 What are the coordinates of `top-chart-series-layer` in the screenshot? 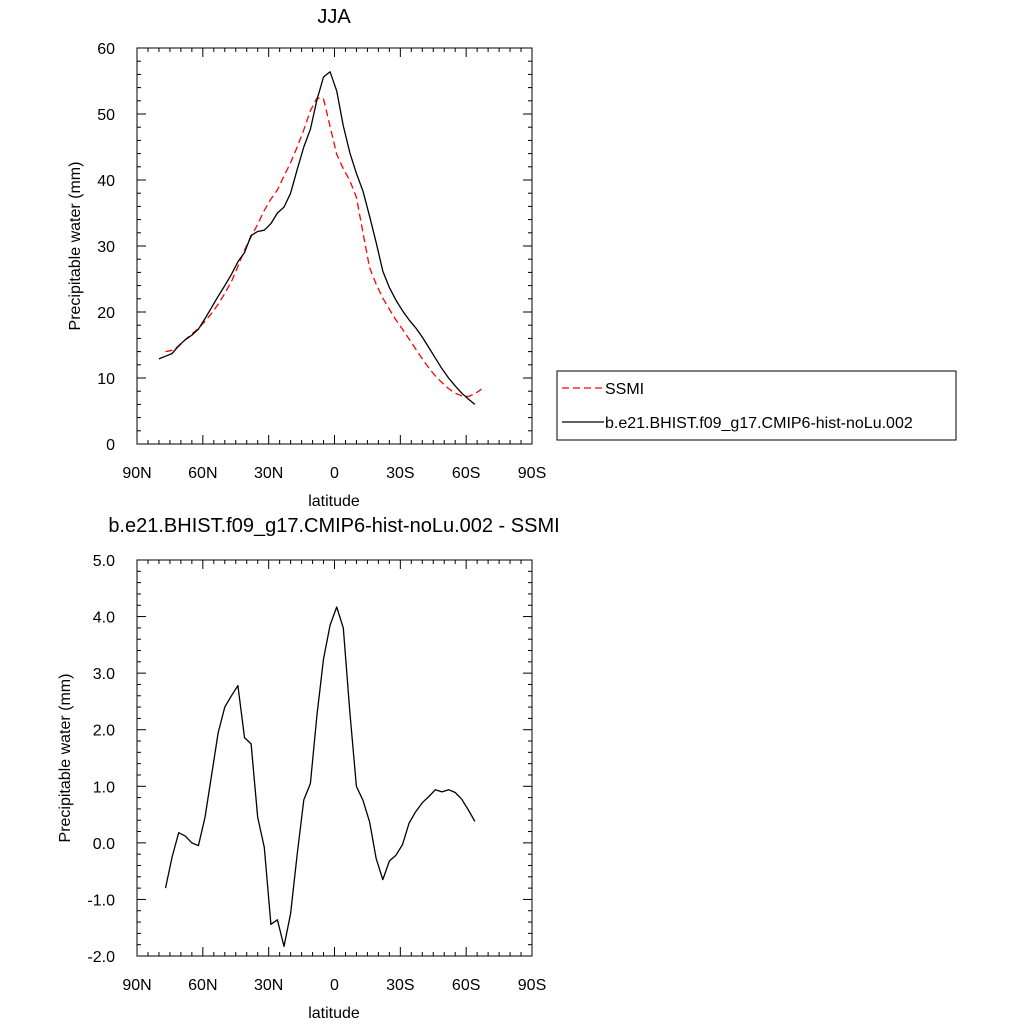 It's located at (320, 238).